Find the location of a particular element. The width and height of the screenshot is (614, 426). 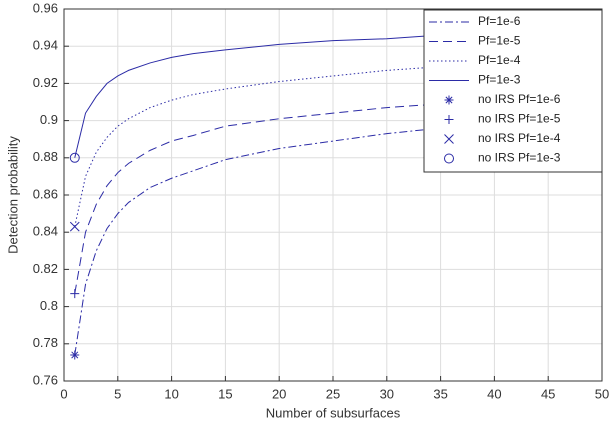

y-tick-label: 0.96 is located at coordinates (45, 7).